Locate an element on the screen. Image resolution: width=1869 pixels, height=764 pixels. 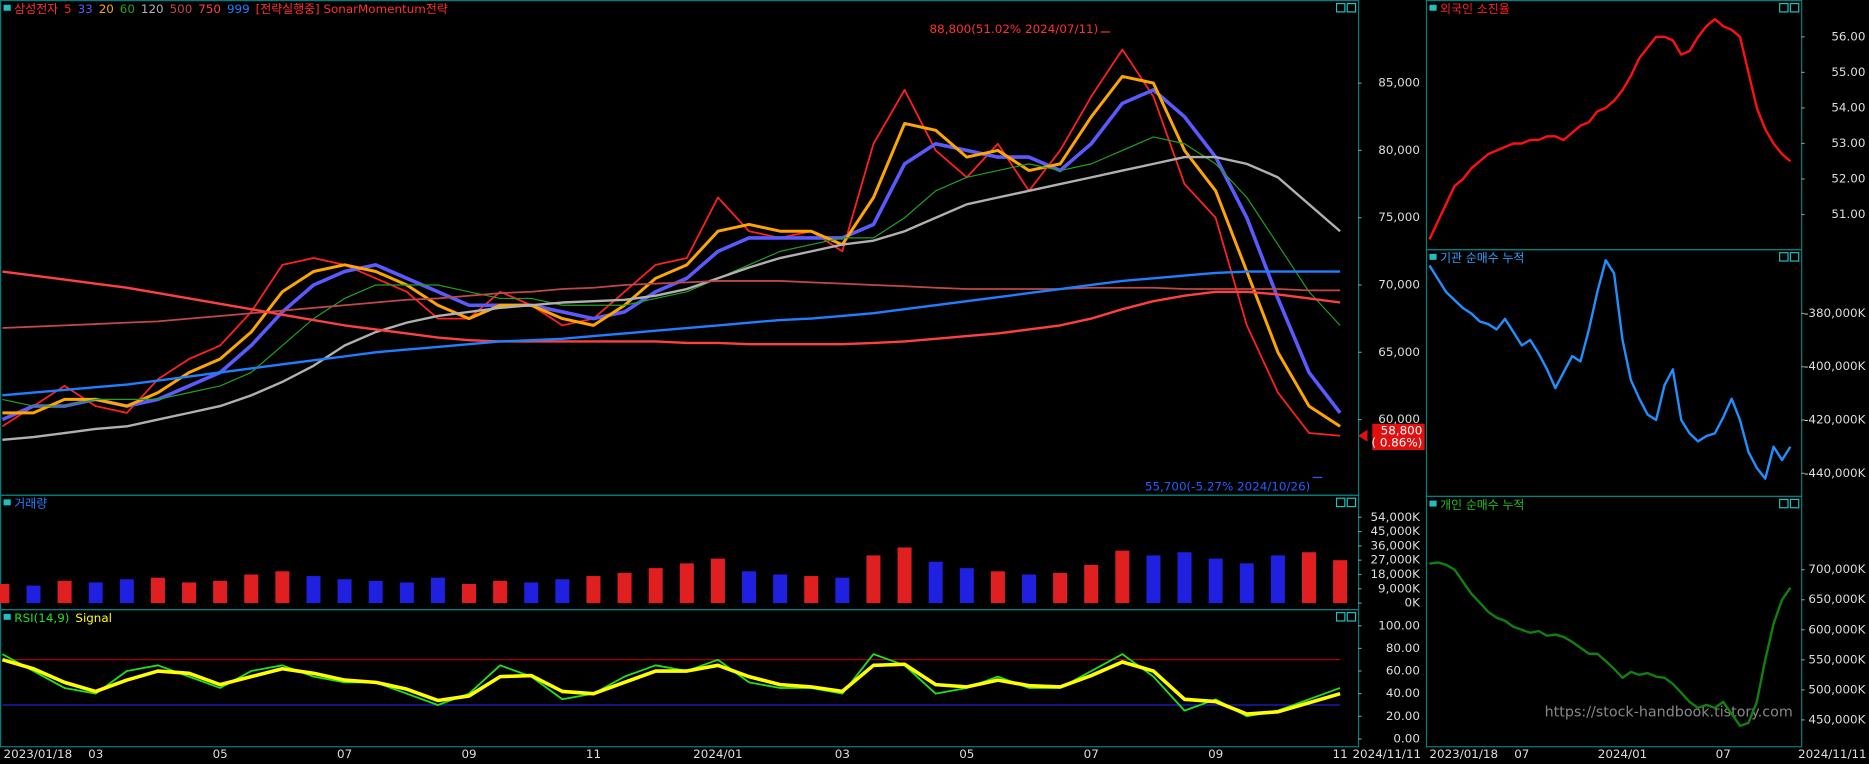
strategy-label: [전략실행중] SonarMomentum전략 is located at coordinates (352, 9).